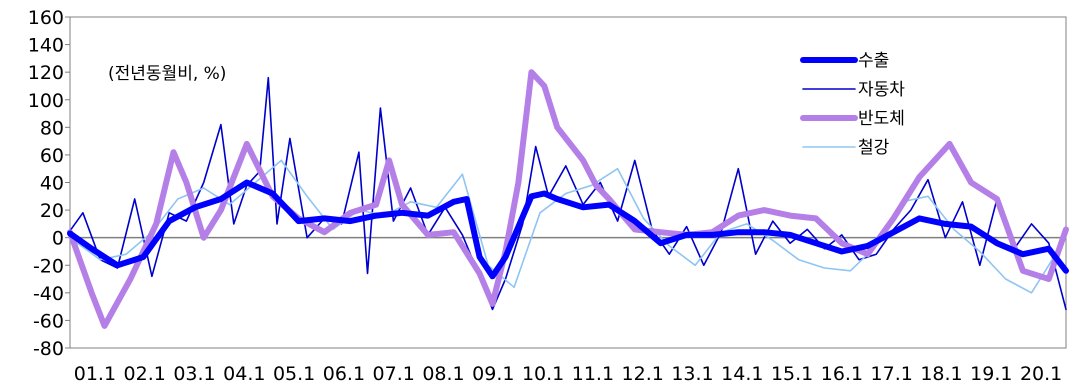 The height and width of the screenshot is (387, 1085). I want to click on x-tick-label: 04.1, so click(244, 374).